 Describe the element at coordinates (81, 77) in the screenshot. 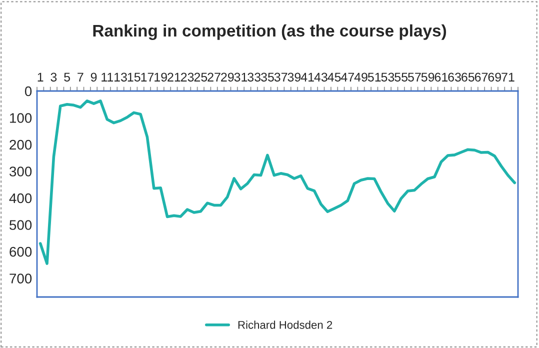

I see `x-tick-label: 7` at that location.